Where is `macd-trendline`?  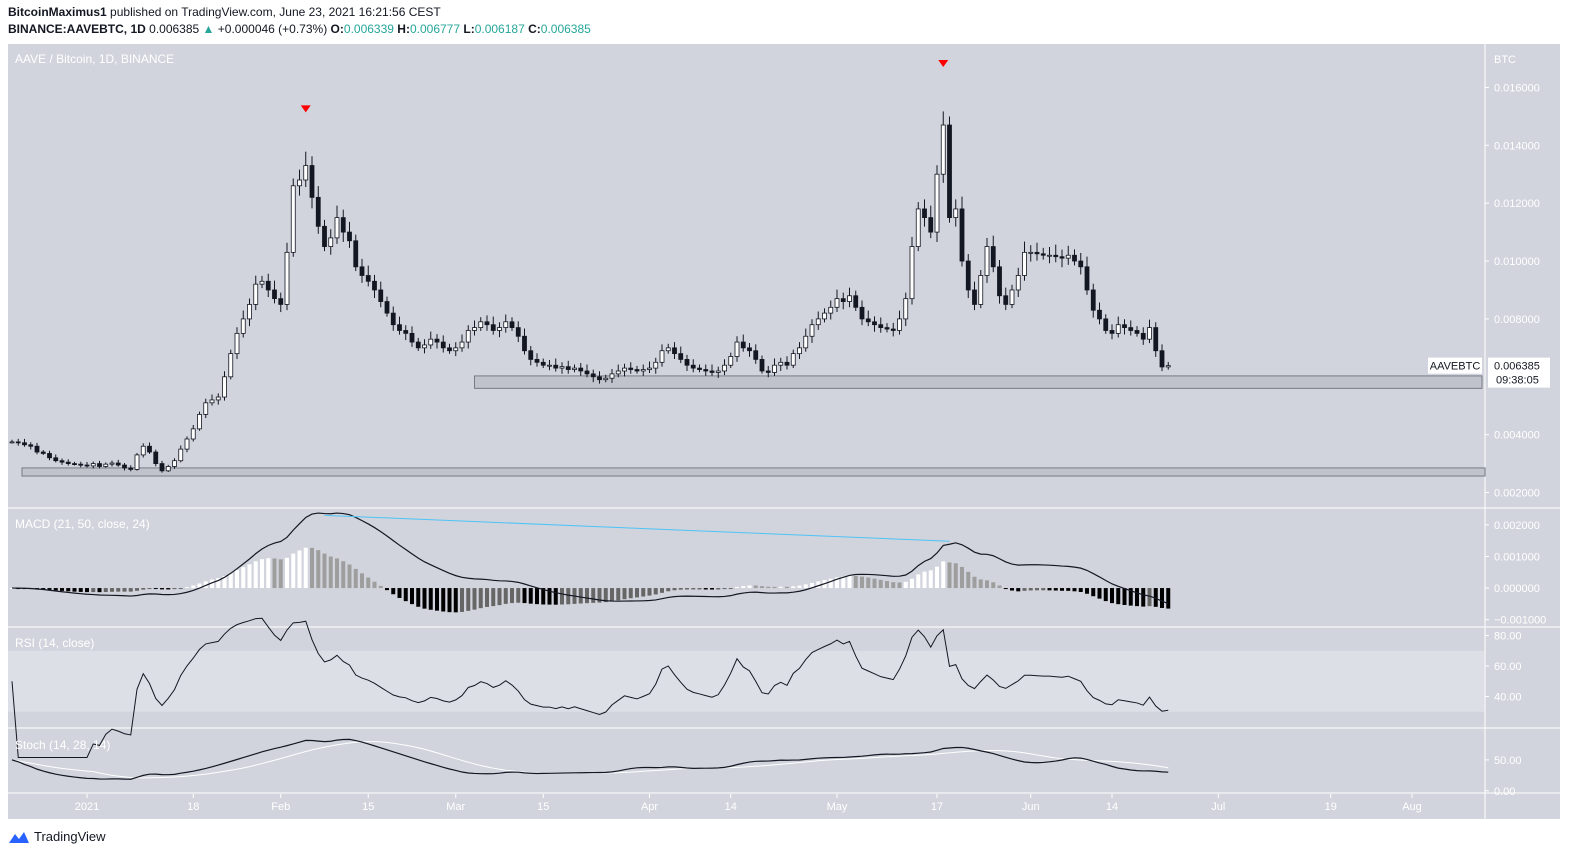
macd-trendline is located at coordinates (637, 528).